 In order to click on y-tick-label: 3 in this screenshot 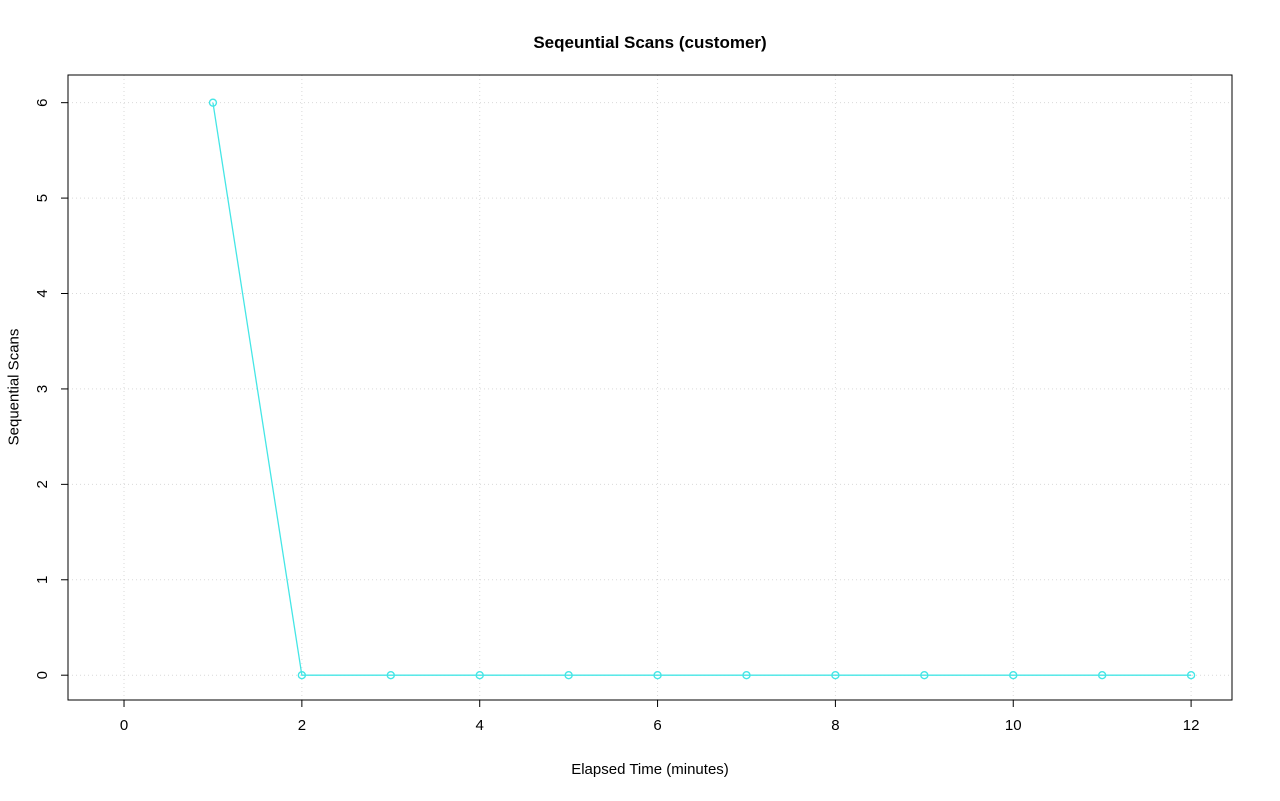, I will do `click(42, 389)`.